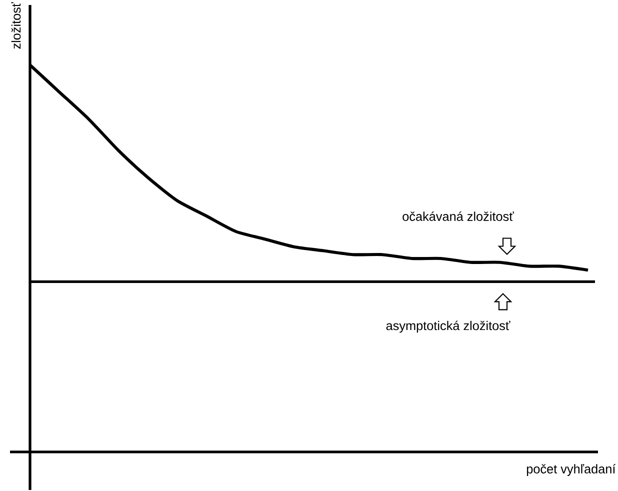 Image resolution: width=618 pixels, height=491 pixels. Describe the element at coordinates (16, 25) in the screenshot. I see `y-axis-title: zložitosť` at that location.